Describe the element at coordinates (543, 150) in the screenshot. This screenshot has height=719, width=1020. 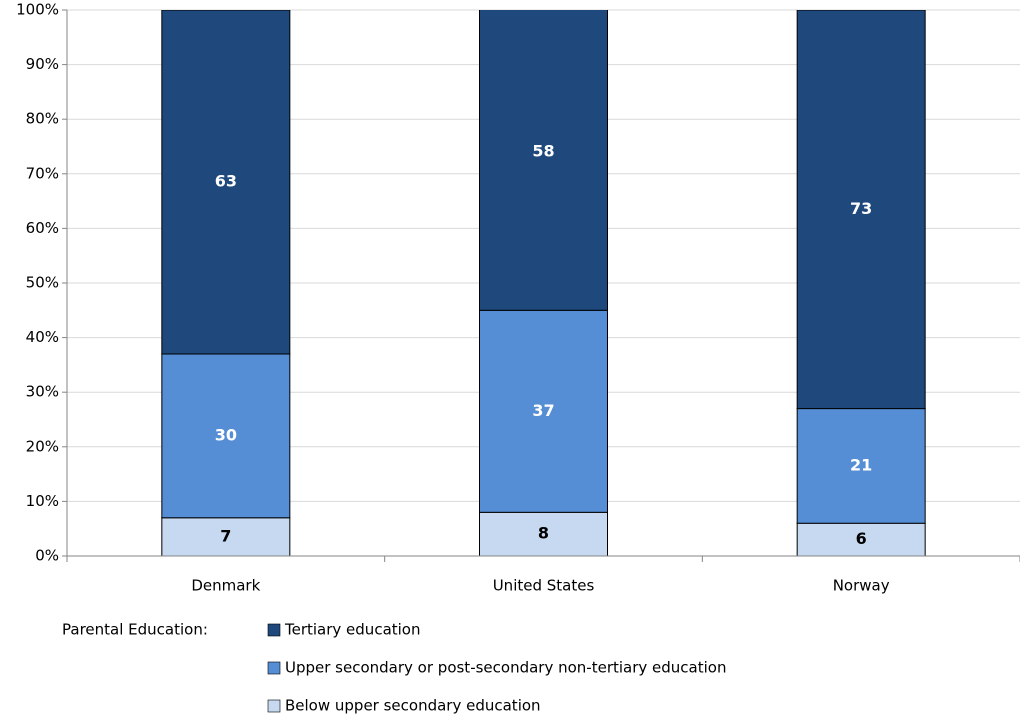
I see `data-label: 58` at that location.